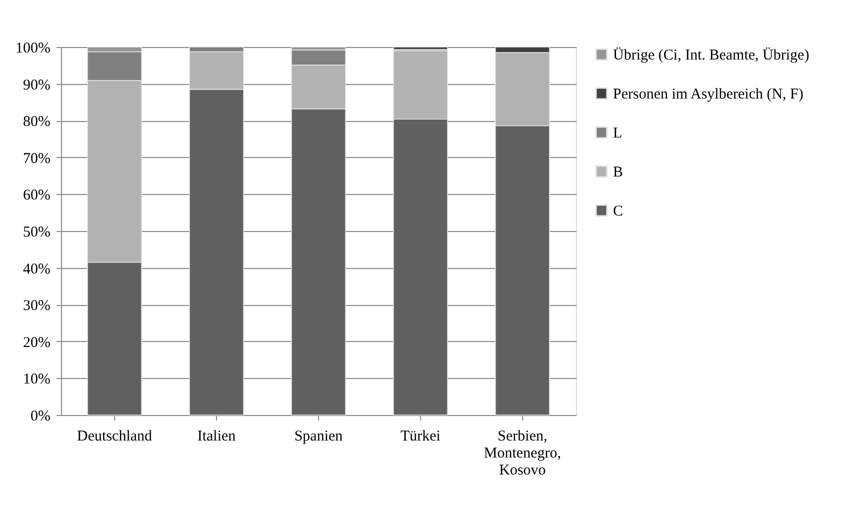  What do you see at coordinates (115, 436) in the screenshot?
I see `x-tick-label: Deutschland` at bounding box center [115, 436].